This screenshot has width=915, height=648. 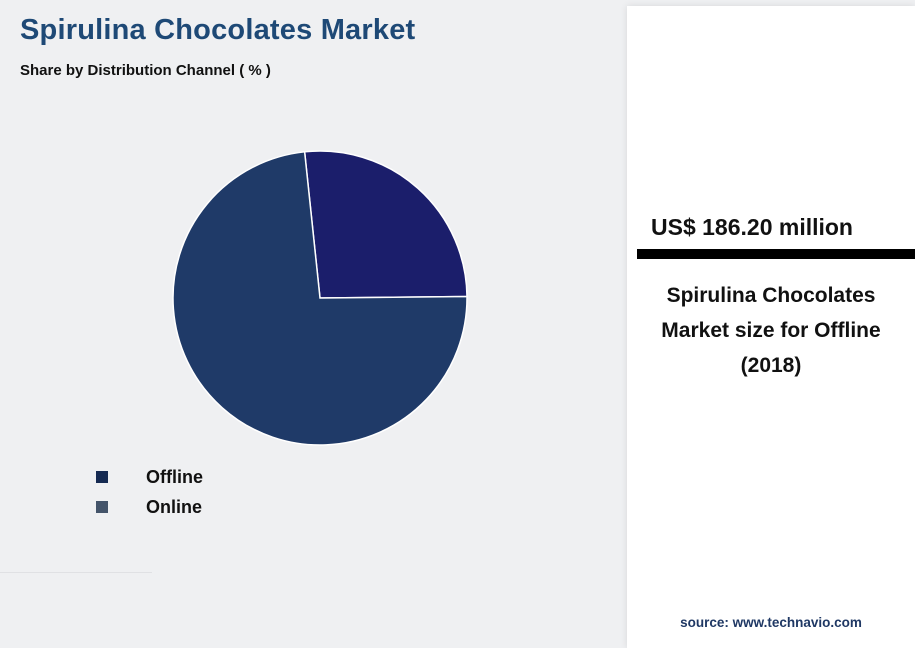 What do you see at coordinates (174, 476) in the screenshot?
I see `legend-label-offline: Offline` at bounding box center [174, 476].